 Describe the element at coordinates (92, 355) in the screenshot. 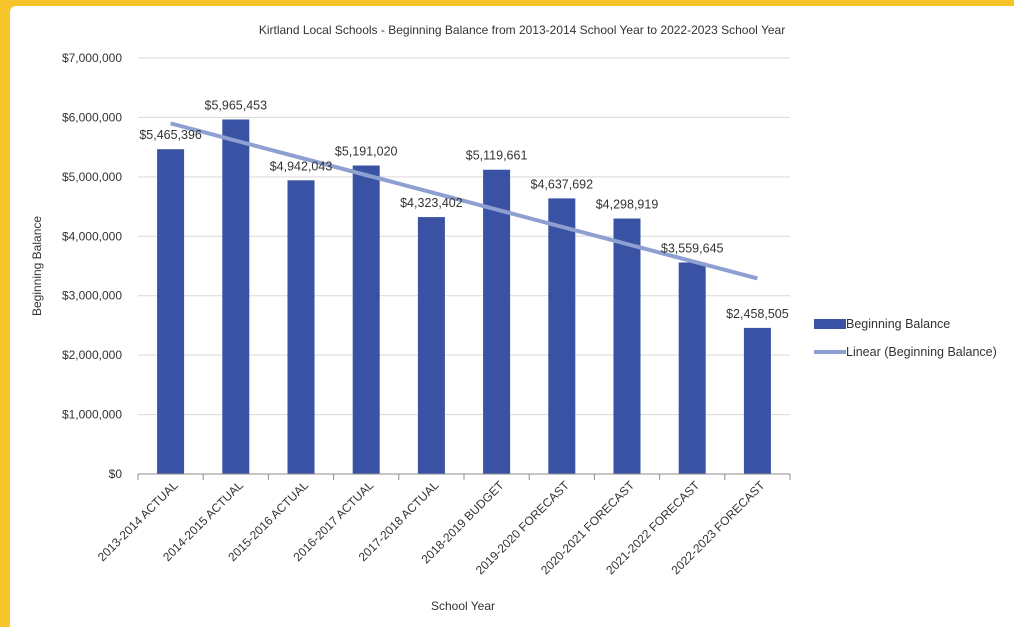

I see `y-tick-label: $2,000,000` at that location.